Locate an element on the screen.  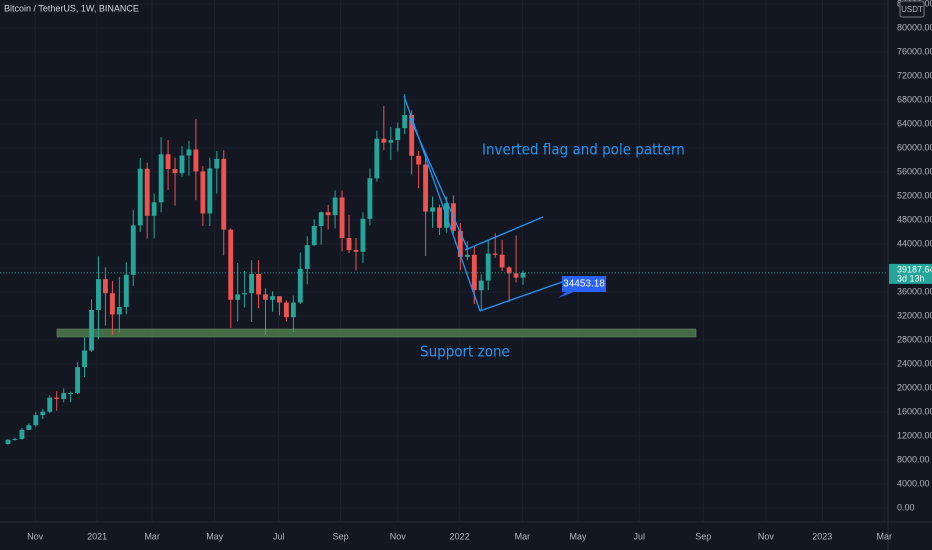
y-tick-label: 52000.00 is located at coordinates (914, 195).